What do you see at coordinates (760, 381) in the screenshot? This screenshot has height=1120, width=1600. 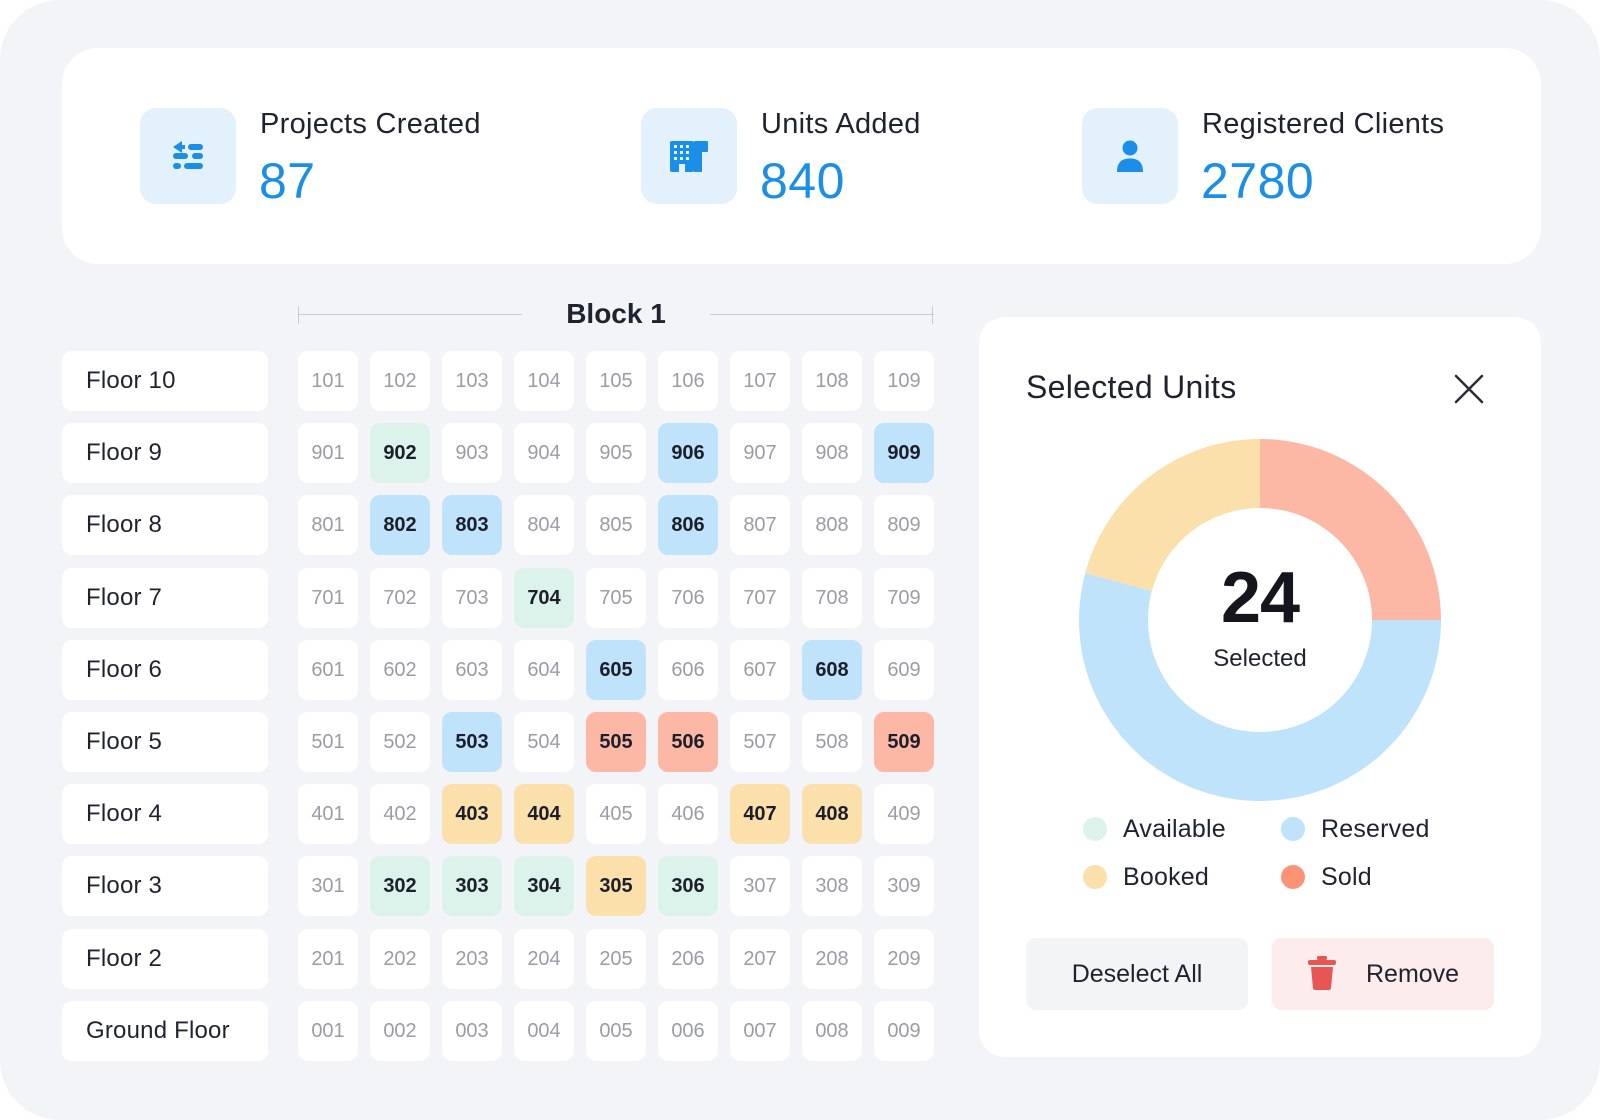 I see `unit-cell: 107` at bounding box center [760, 381].